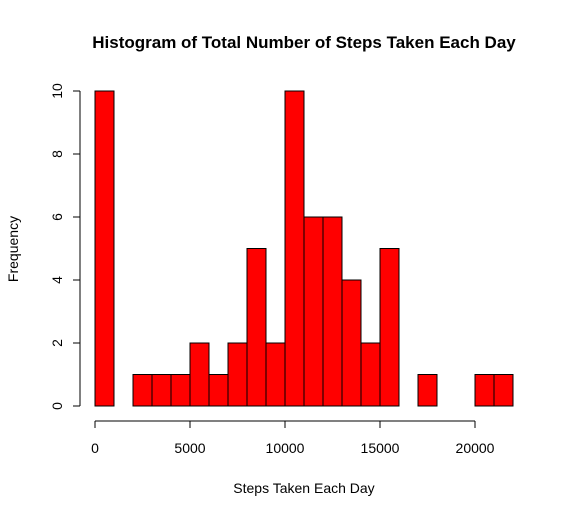 Image resolution: width=570 pixels, height=517 pixels. What do you see at coordinates (285, 448) in the screenshot?
I see `x-tick-label: 10000` at bounding box center [285, 448].